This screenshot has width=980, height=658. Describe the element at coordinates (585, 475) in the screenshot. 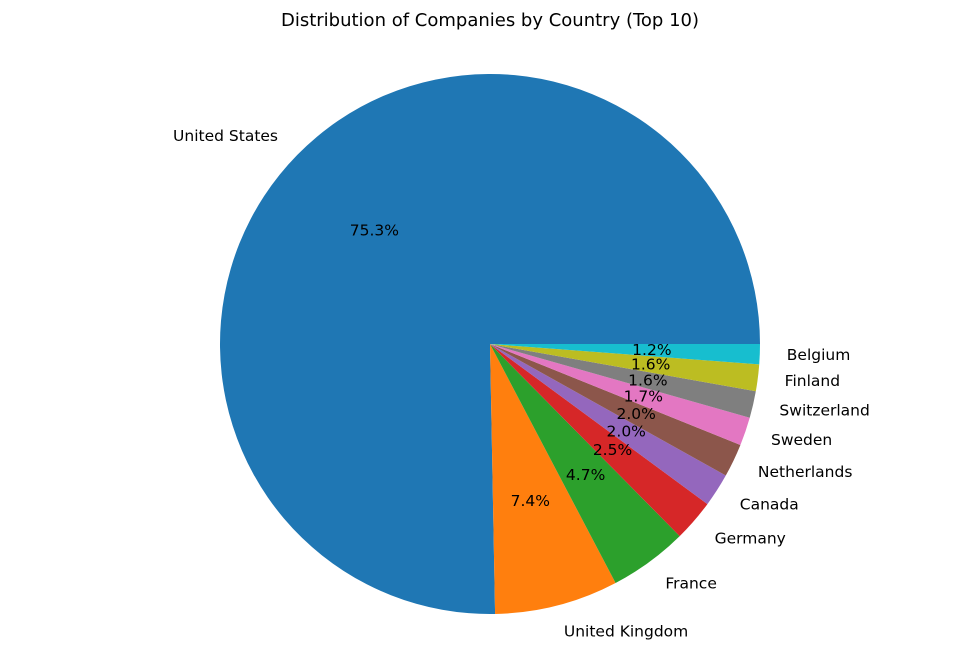

I see `pct-label-france: 4.7%` at that location.